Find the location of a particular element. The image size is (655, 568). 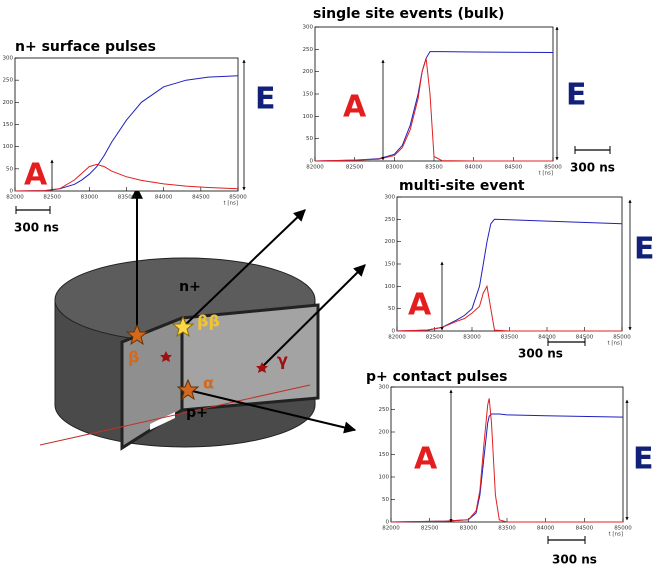

source-label: ββ is located at coordinates (208, 321).